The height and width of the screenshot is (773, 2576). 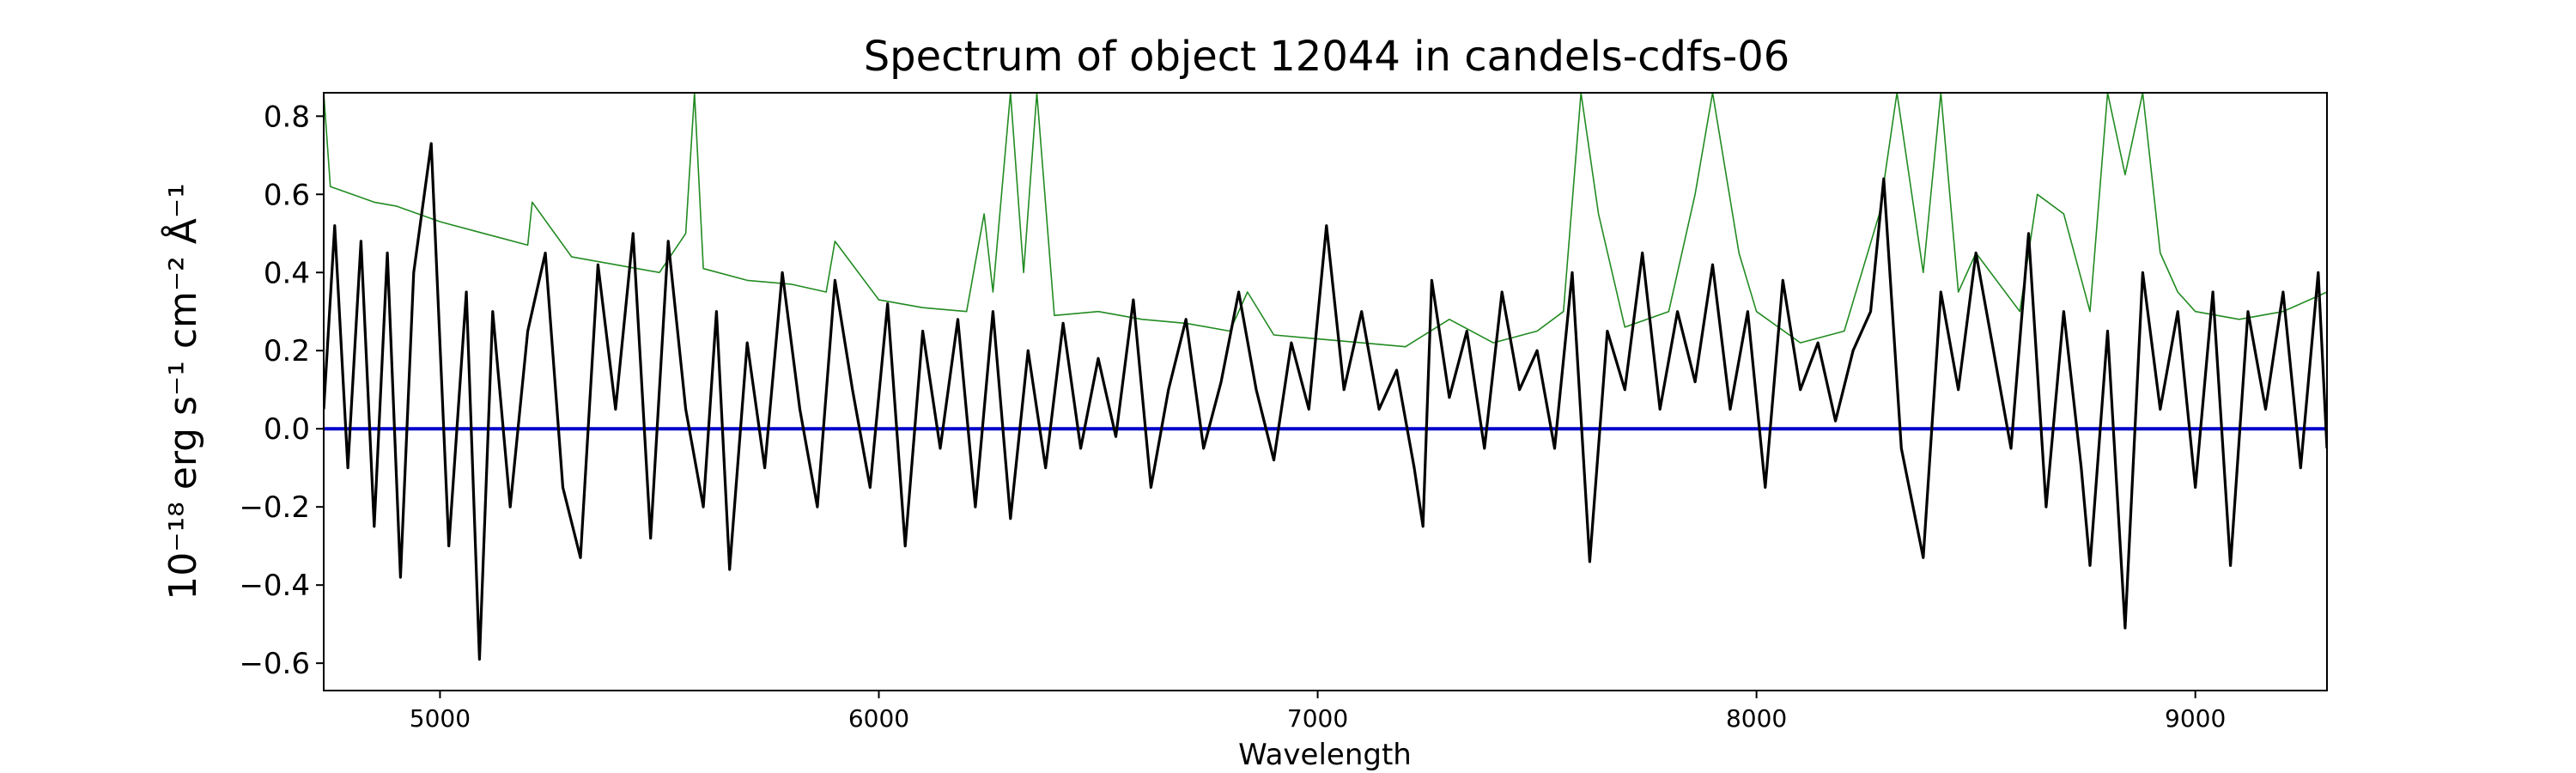 What do you see at coordinates (2195, 718) in the screenshot?
I see `x-tick-label: 9000` at bounding box center [2195, 718].